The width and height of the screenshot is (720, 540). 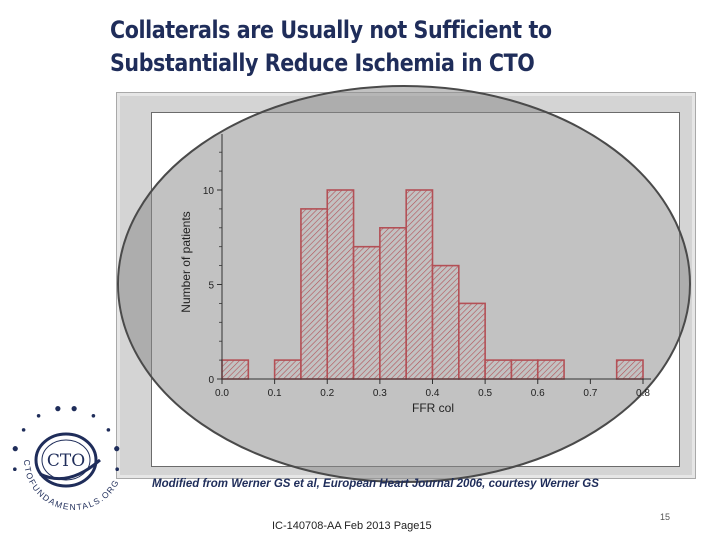 What do you see at coordinates (590, 393) in the screenshot?
I see `x-tick-label: 0.7` at bounding box center [590, 393].